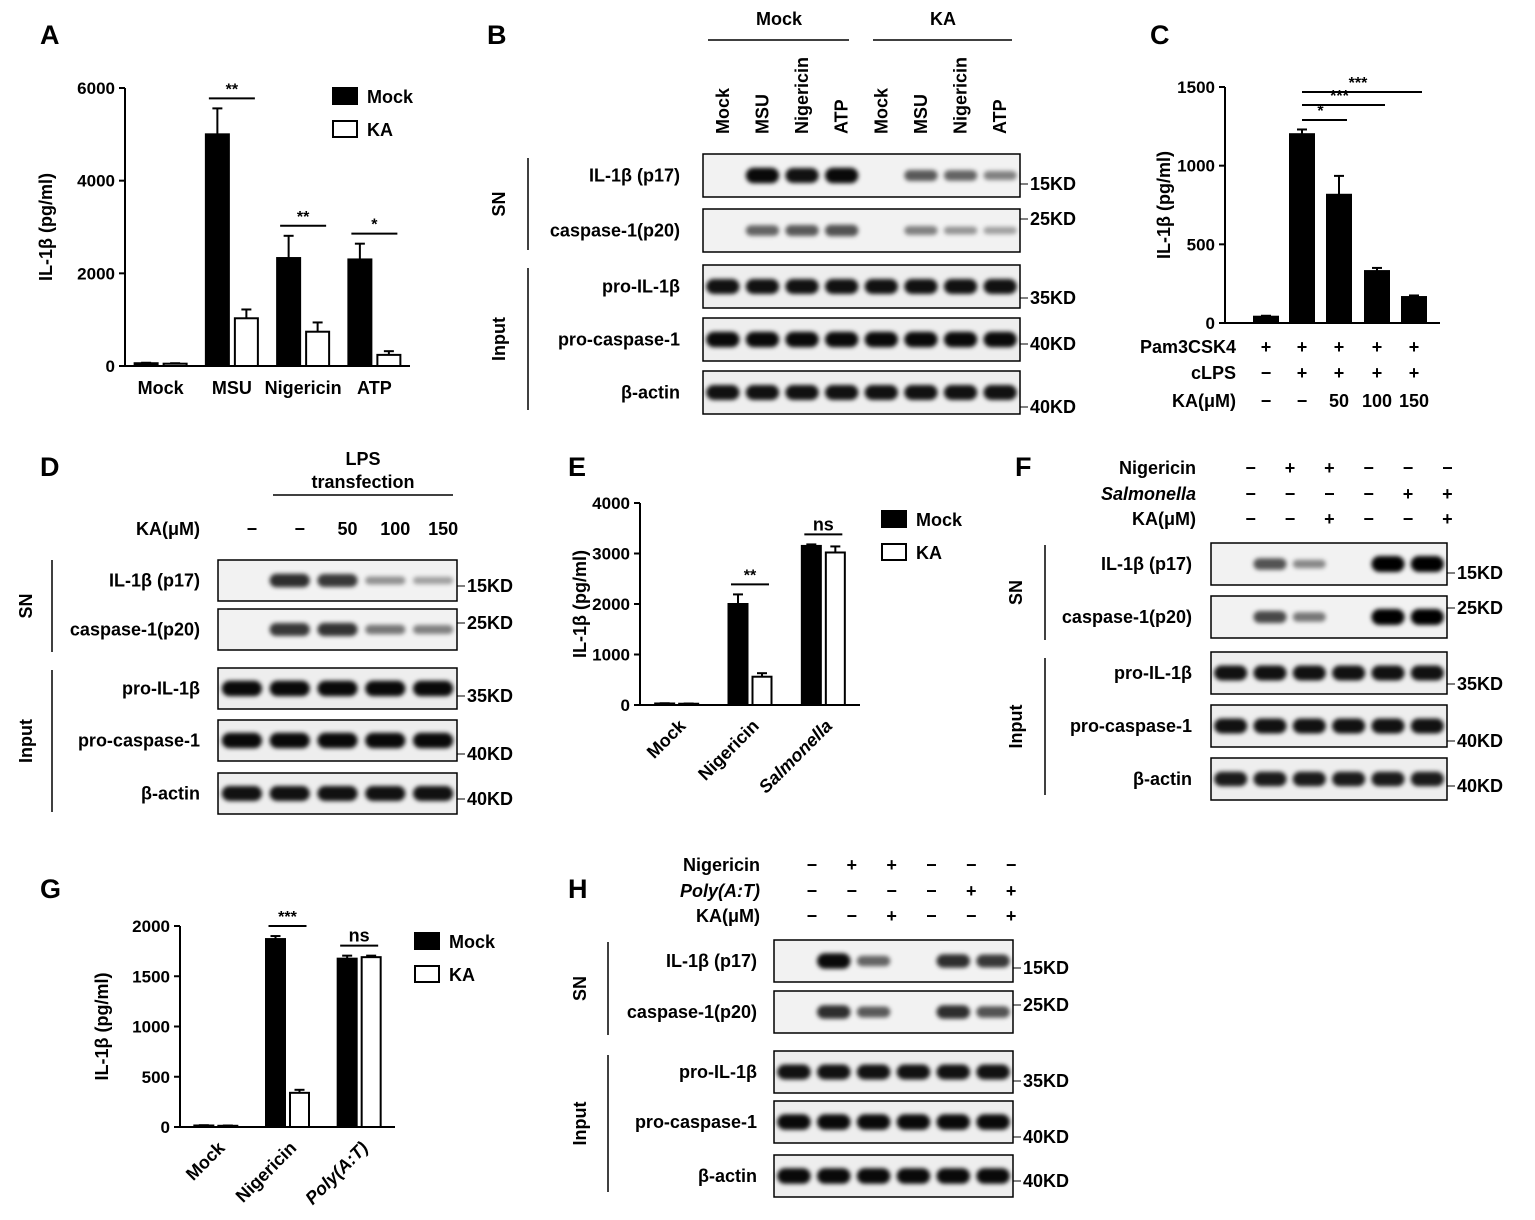 The height and width of the screenshot is (1220, 1535). What do you see at coordinates (1023, 467) in the screenshot?
I see `panel-label-f: F` at bounding box center [1023, 467].